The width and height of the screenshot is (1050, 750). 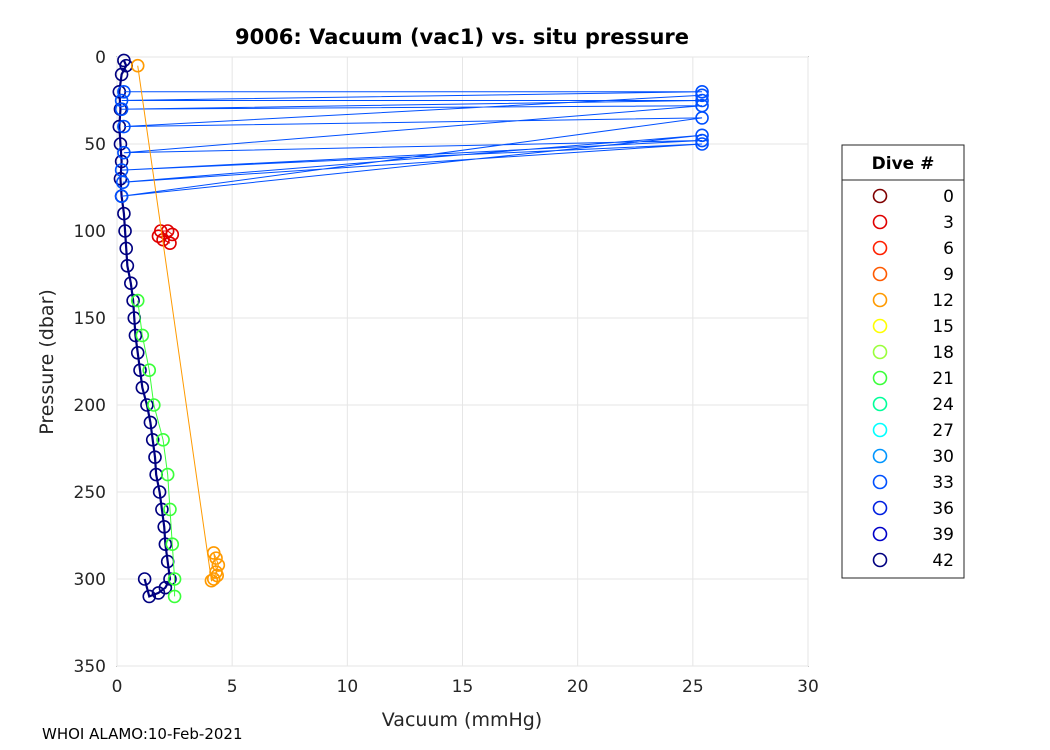 I want to click on x-tick-label: 10, so click(x=348, y=687).